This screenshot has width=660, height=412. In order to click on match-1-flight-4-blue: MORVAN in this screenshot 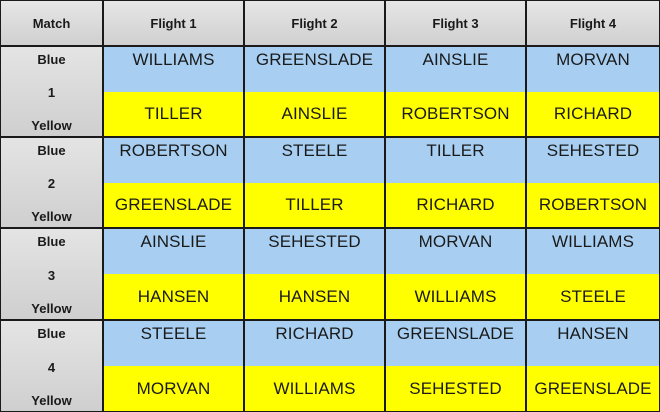, I will do `click(593, 69)`.